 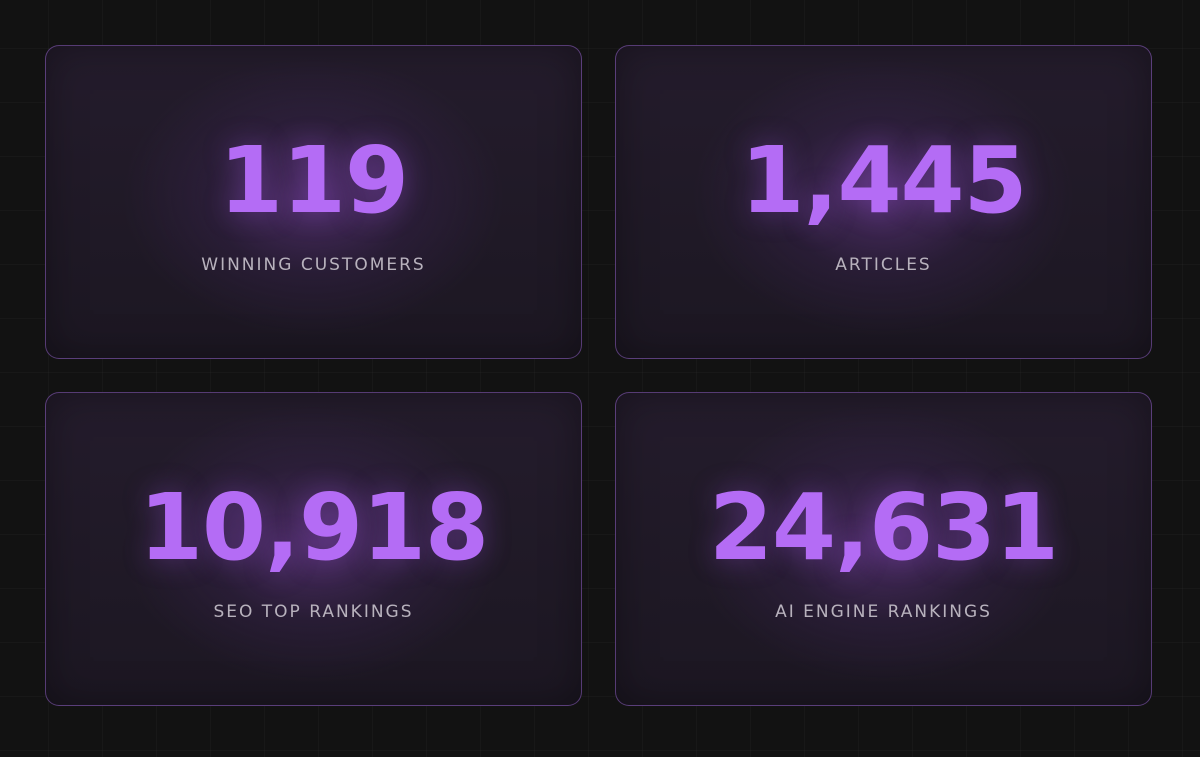 I want to click on stat-value: 119, so click(x=313, y=180).